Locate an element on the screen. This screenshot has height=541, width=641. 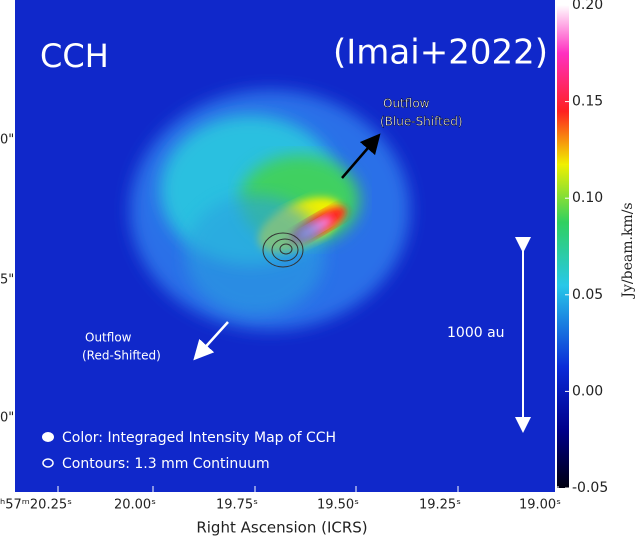
colorbar-tick-label: 0.00 is located at coordinates (587, 391).